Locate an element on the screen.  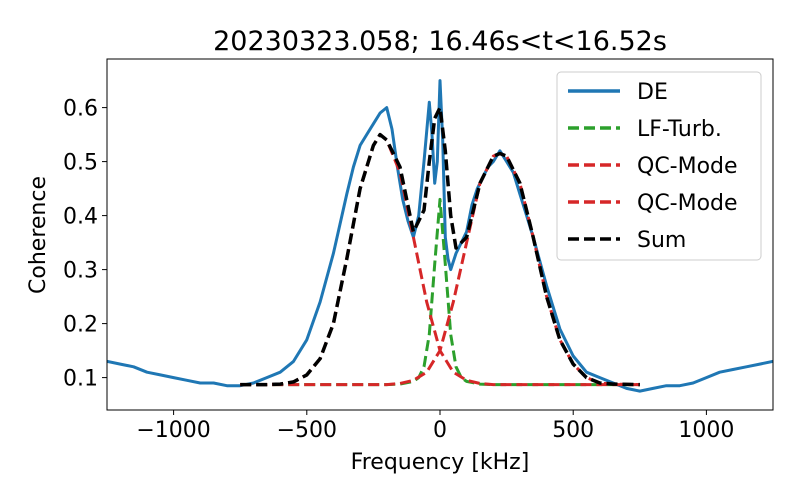
legend-label-lf-turb: LF-Turb. is located at coordinates (679, 129).